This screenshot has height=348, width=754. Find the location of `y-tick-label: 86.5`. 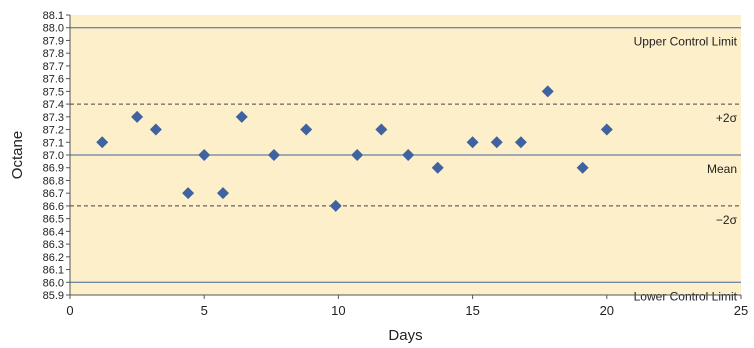

y-tick-label: 86.5 is located at coordinates (53, 220).